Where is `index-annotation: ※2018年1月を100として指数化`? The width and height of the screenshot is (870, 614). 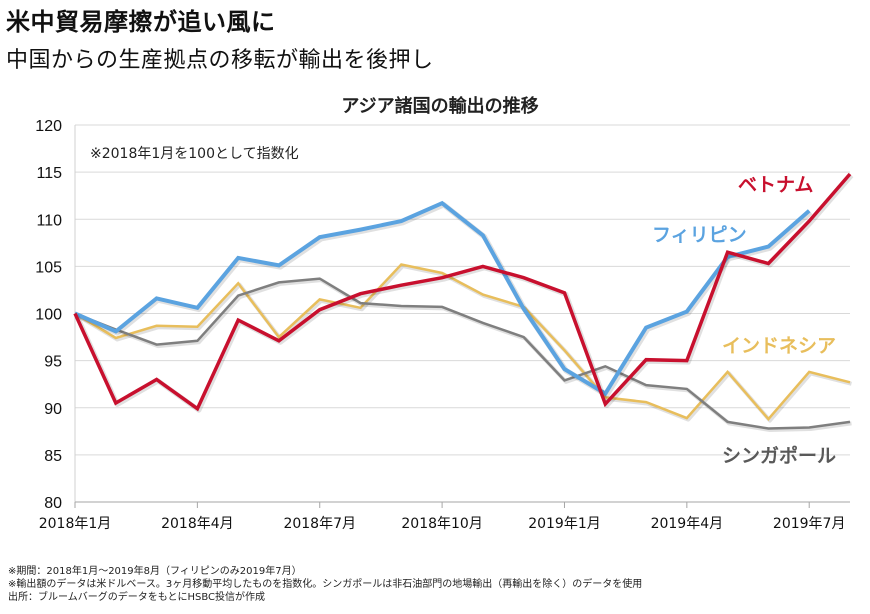
index-annotation: ※2018年1月を100として指数化 is located at coordinates (194, 154).